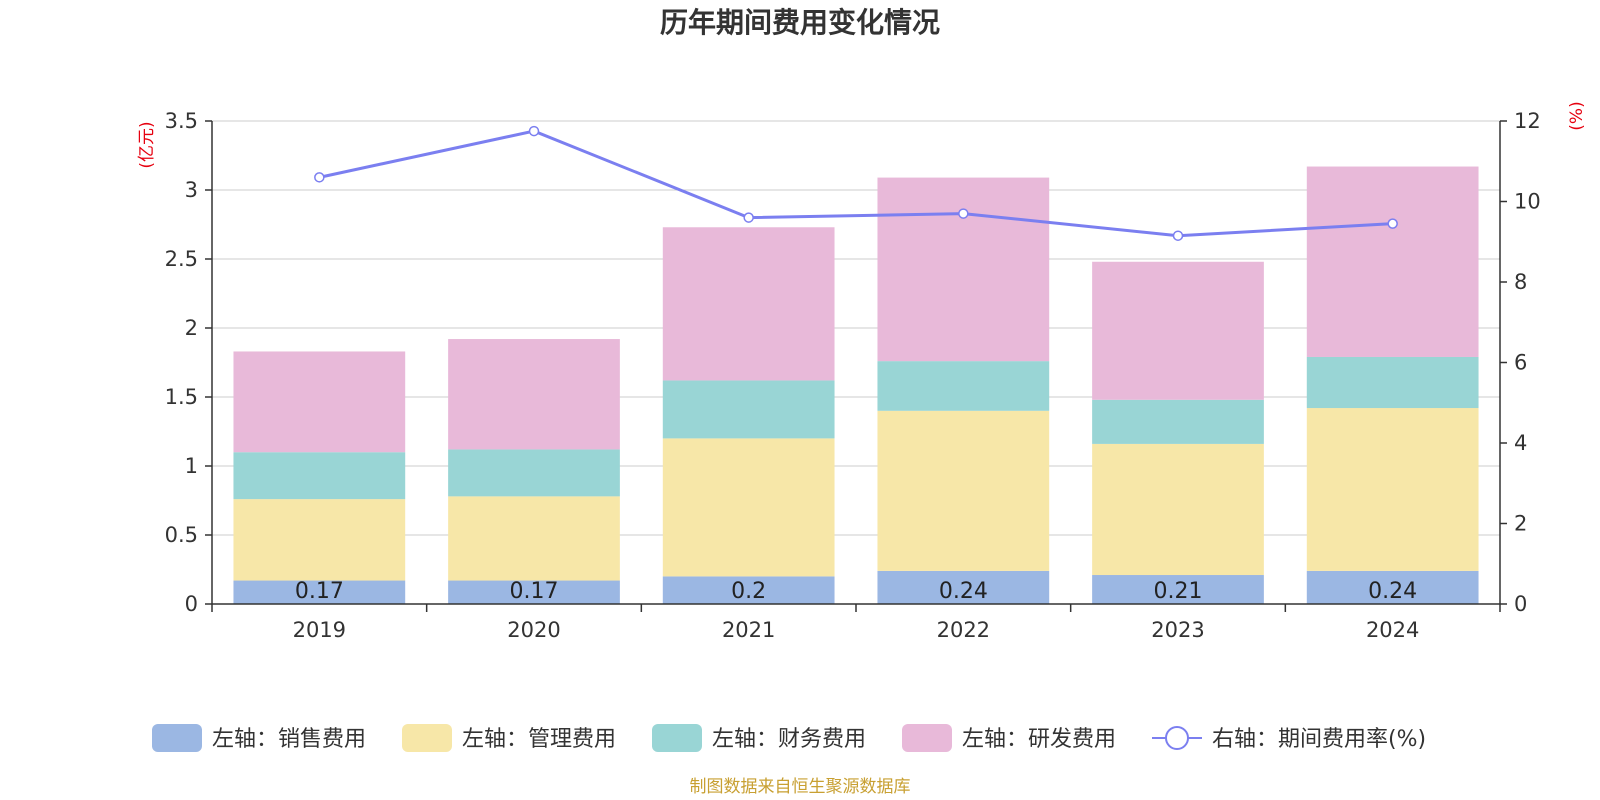 The height and width of the screenshot is (800, 1600). What do you see at coordinates (1520, 443) in the screenshot?
I see `right-axis-tick-label: 4` at bounding box center [1520, 443].